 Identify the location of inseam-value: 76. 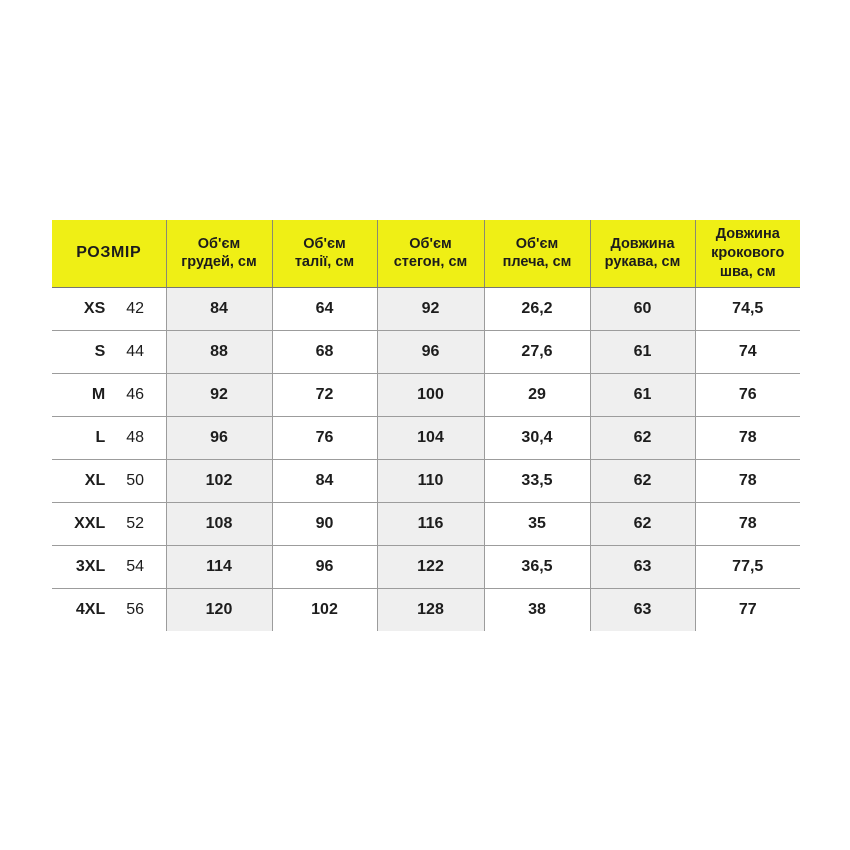
(747, 395).